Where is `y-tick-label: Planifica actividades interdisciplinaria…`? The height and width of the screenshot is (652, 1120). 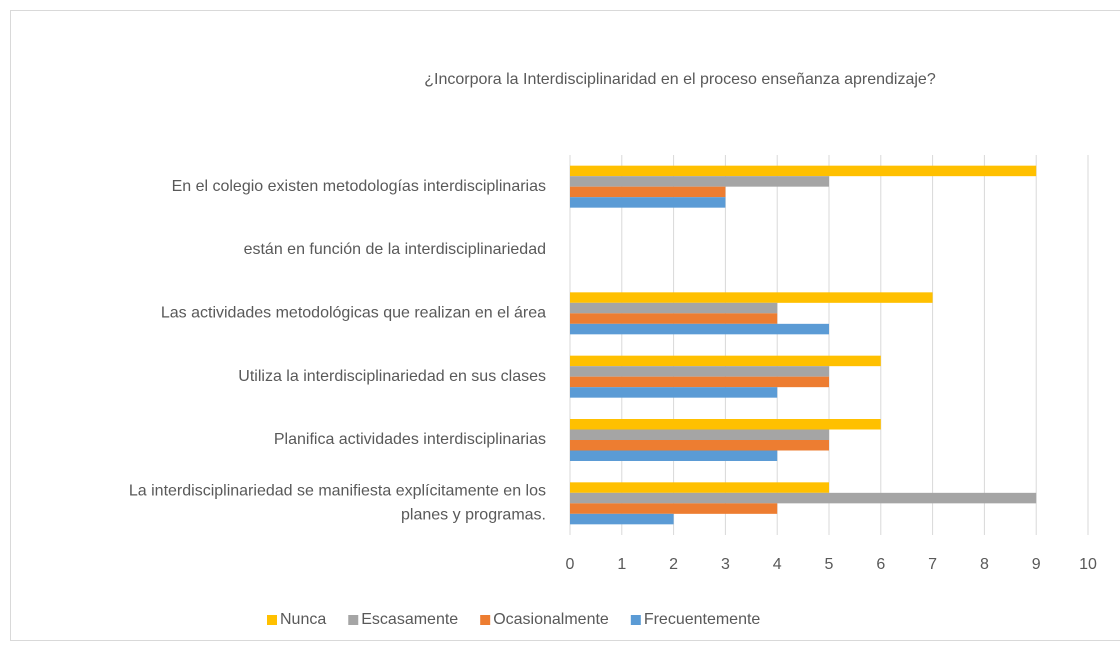 y-tick-label: Planifica actividades interdisciplinaria… is located at coordinates (410, 439).